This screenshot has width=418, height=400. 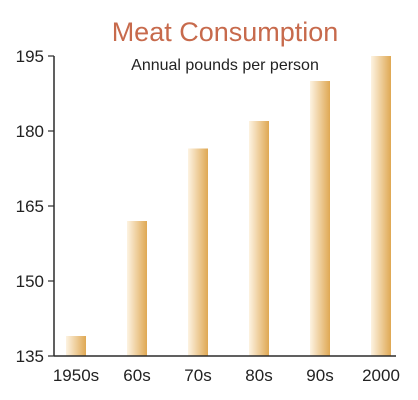 What do you see at coordinates (30, 56) in the screenshot?
I see `y-tick-label-195: 195` at bounding box center [30, 56].